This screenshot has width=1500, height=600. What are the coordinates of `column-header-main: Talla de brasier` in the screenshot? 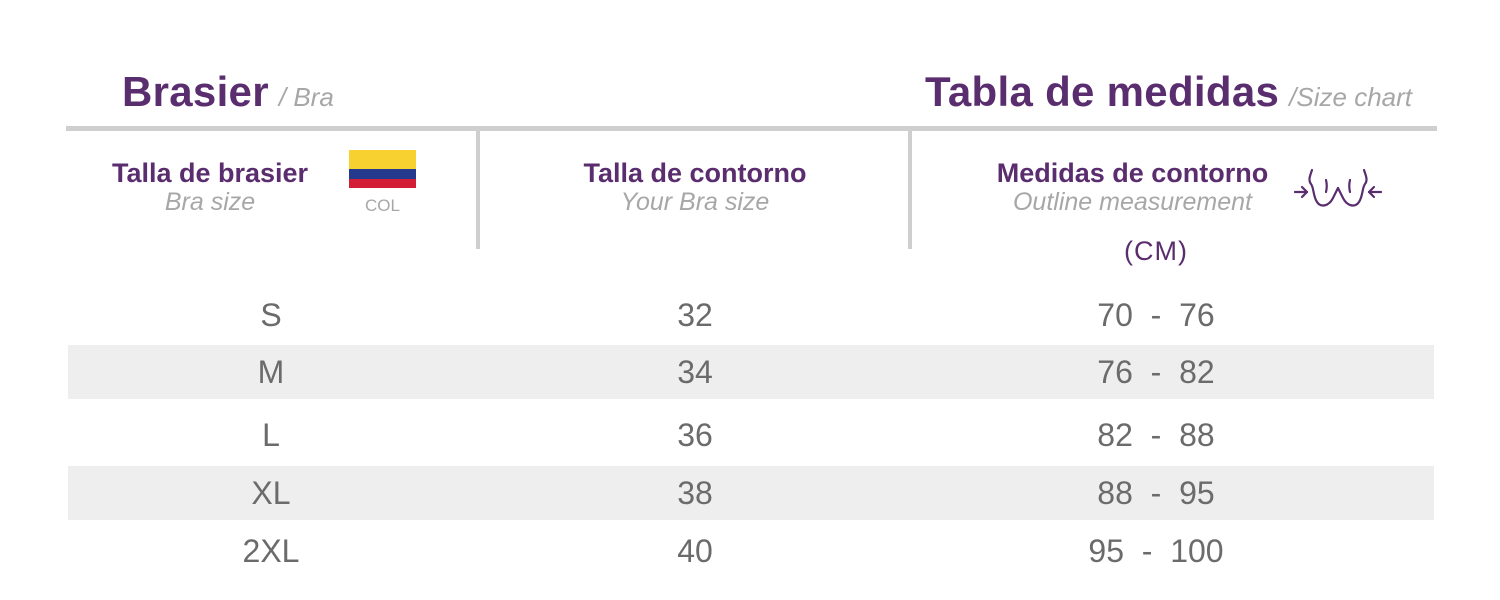 It's located at (210, 173).